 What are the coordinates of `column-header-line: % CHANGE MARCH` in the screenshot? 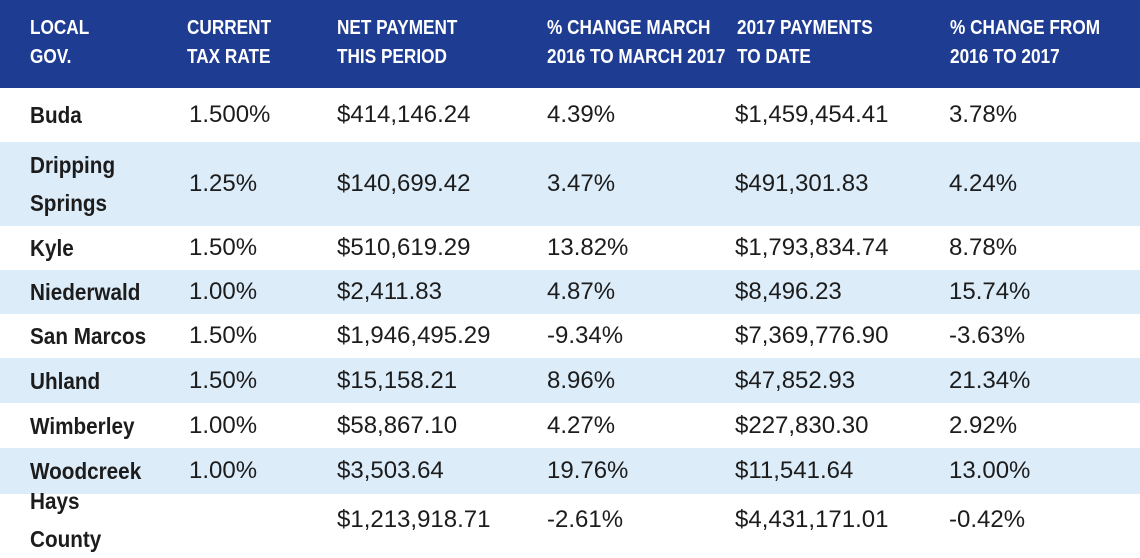 It's located at (629, 28).